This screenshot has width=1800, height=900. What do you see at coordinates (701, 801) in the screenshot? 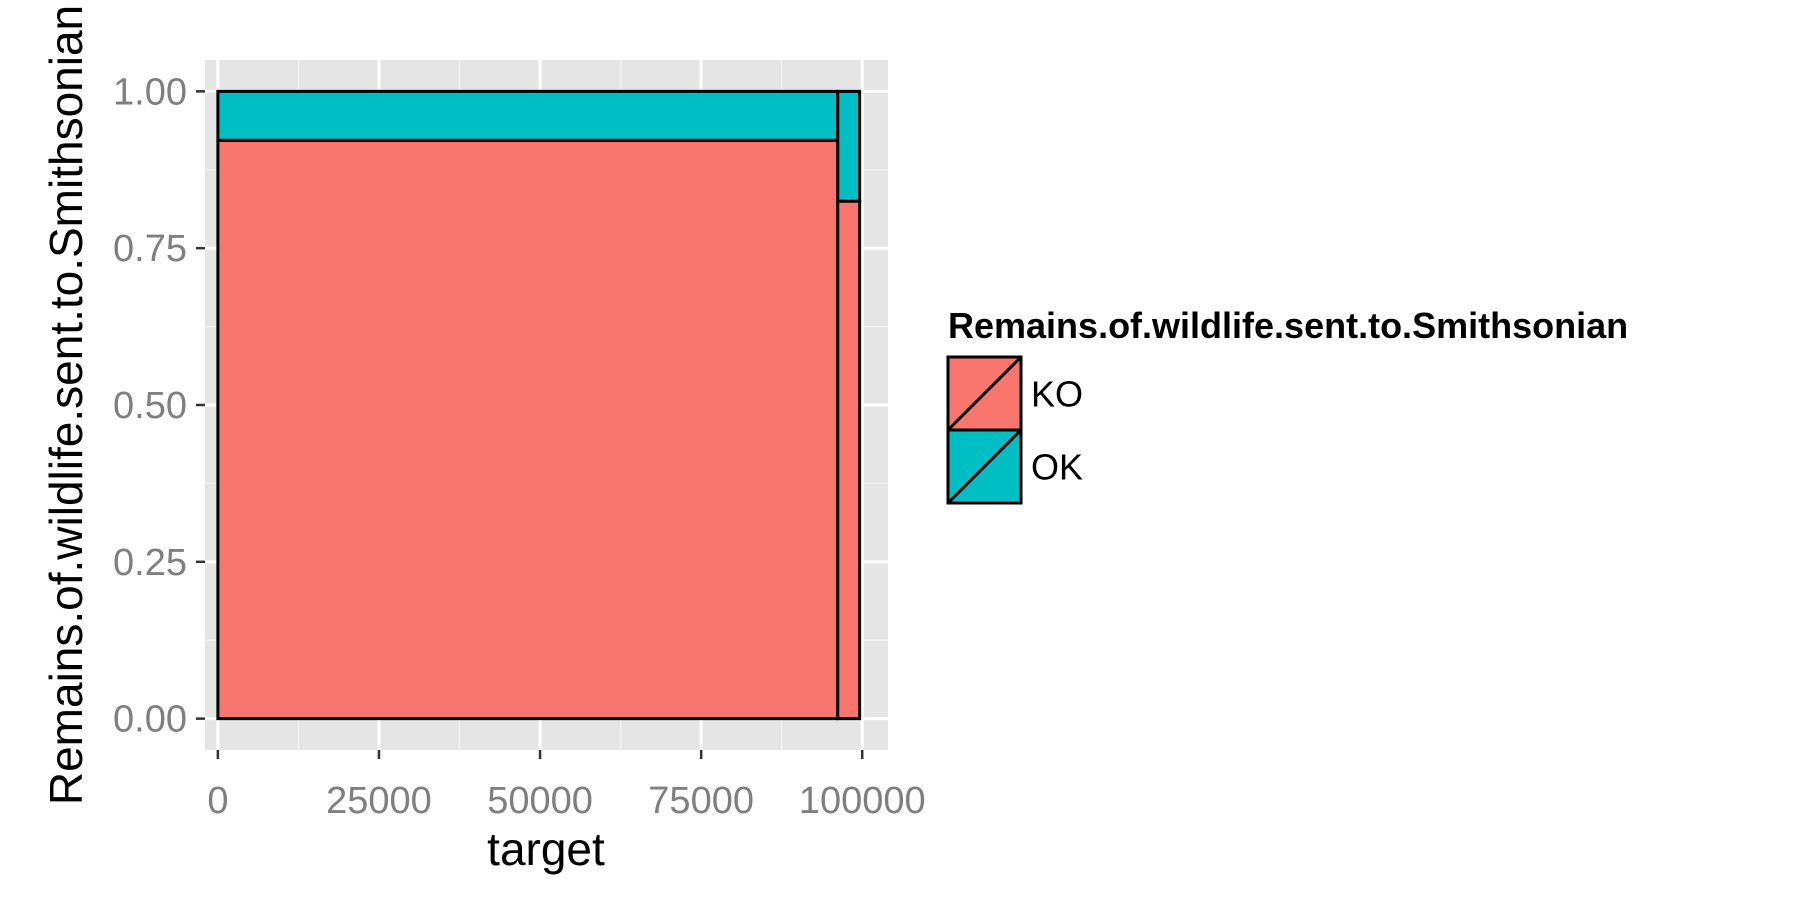
I see `x-tick-label: 75000` at bounding box center [701, 801].